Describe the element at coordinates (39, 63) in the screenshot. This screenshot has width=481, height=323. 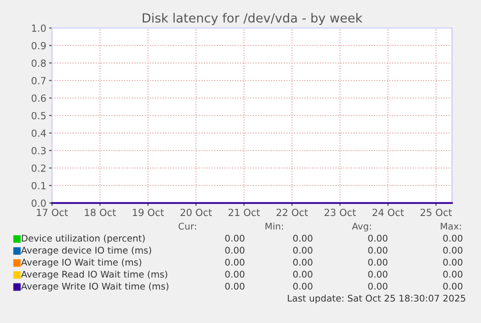
I see `y-tick-label: 0.8` at that location.